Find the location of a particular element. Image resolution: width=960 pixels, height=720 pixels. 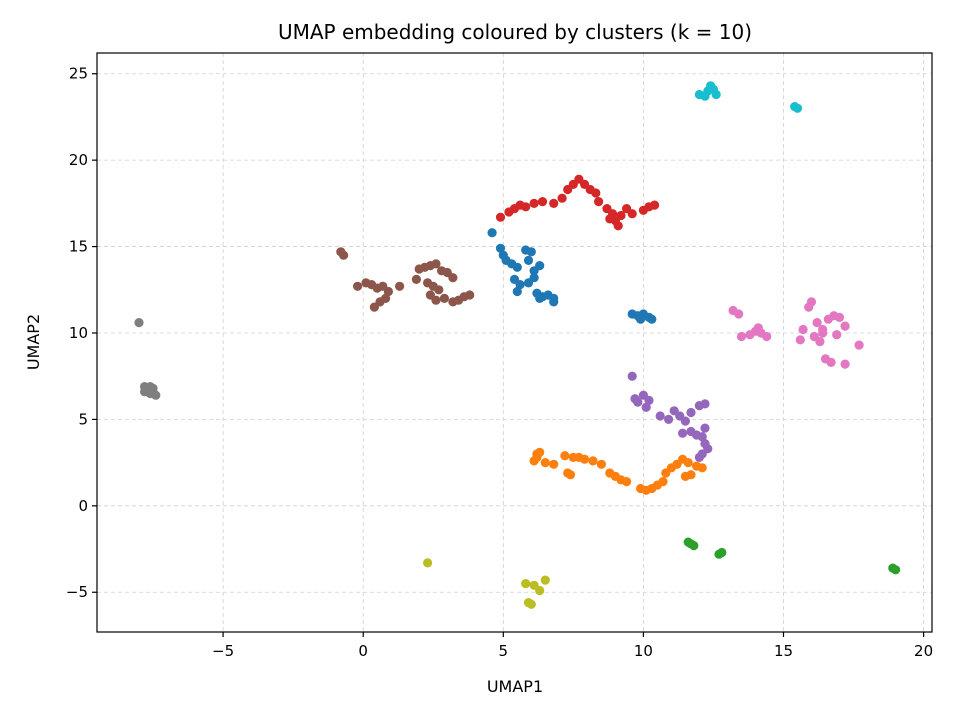

cluster-9-point is located at coordinates (797, 108).